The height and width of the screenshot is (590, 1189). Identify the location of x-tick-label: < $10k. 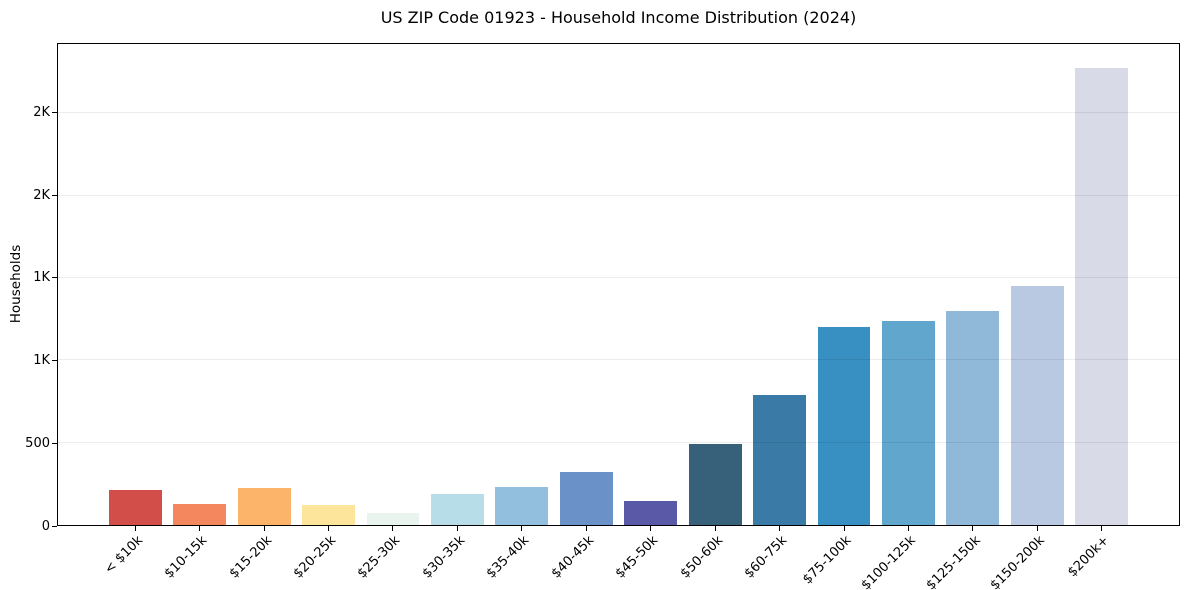
(123, 555).